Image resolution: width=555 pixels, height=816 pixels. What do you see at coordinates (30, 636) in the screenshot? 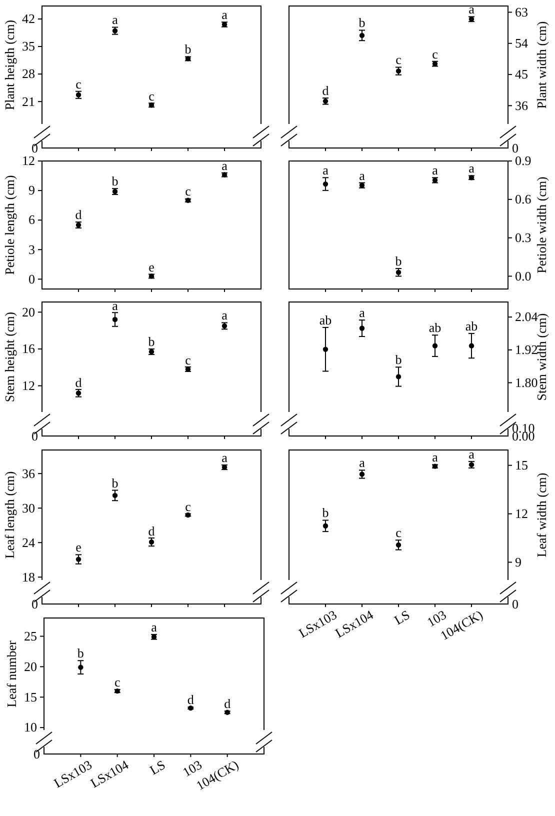
I see `y-tick-label: 25` at bounding box center [30, 636].